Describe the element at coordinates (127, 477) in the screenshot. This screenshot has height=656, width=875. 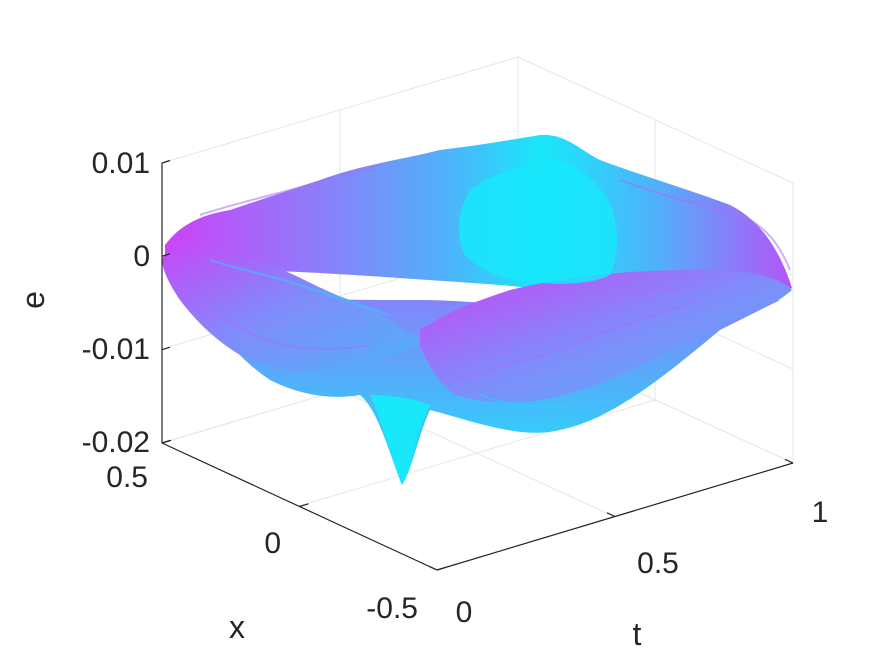
I see `y-tick-label: 0.5` at that location.